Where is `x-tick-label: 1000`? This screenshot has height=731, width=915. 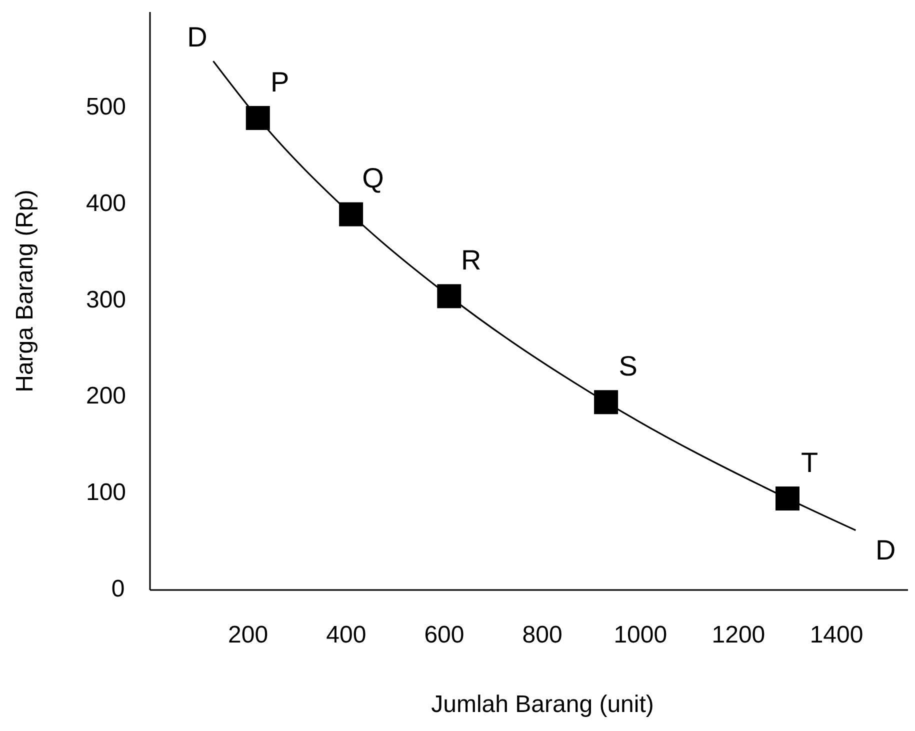
x-tick-label: 1000 is located at coordinates (641, 634).